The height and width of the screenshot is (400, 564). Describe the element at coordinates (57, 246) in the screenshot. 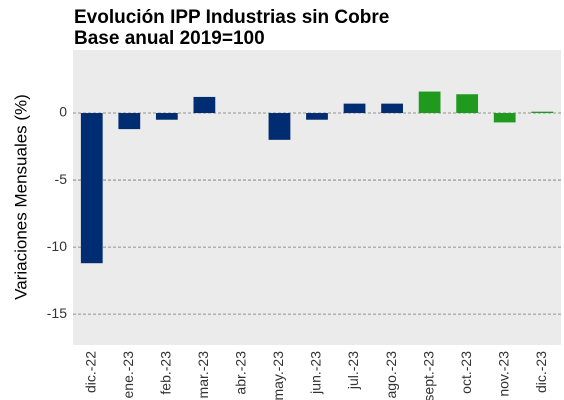

I see `y-tick-label: -10` at that location.